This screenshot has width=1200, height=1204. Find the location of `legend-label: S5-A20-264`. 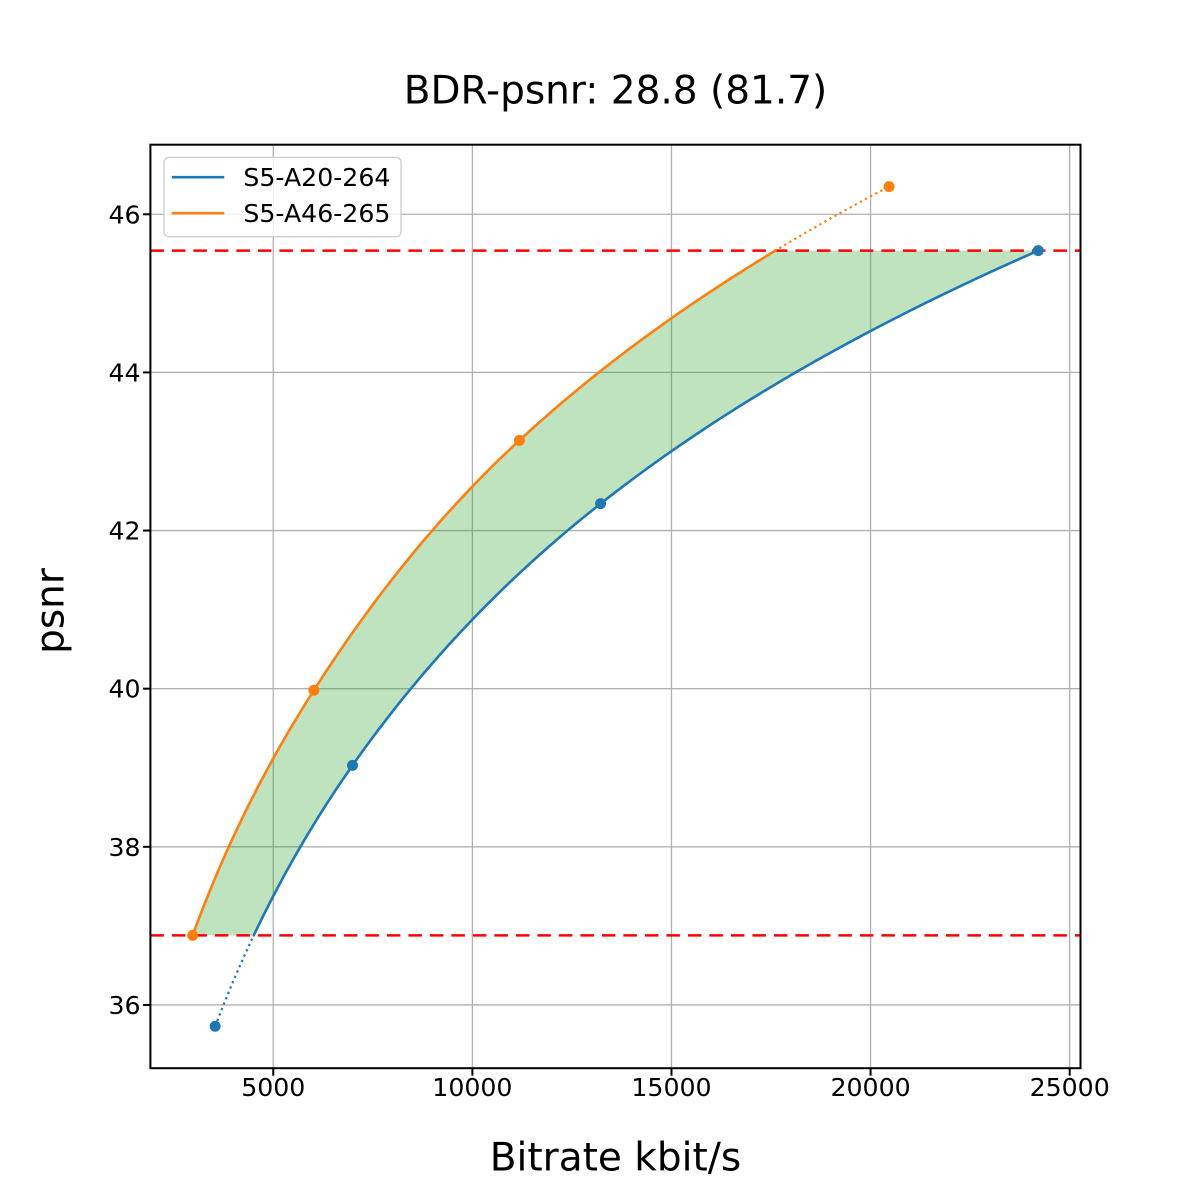

legend-label: S5-A20-264 is located at coordinates (316, 177).